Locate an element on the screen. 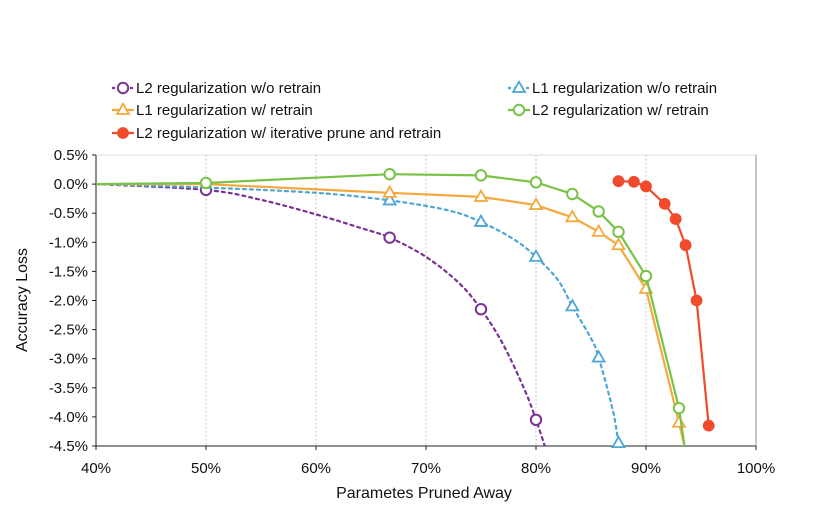  y-tick-label: -2.5% is located at coordinates (68, 330).